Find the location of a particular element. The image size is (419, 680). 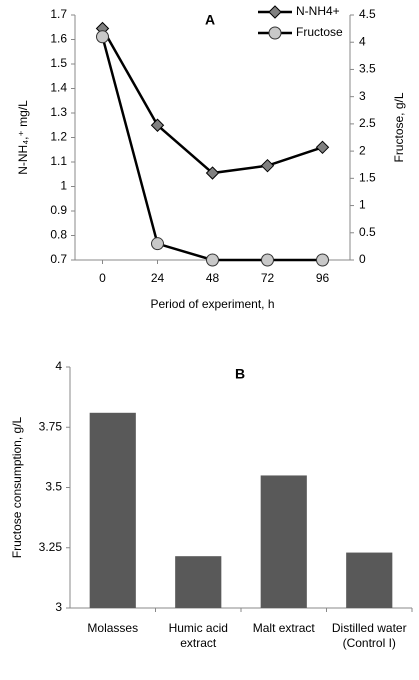

x-tick-label: 48 is located at coordinates (213, 278).